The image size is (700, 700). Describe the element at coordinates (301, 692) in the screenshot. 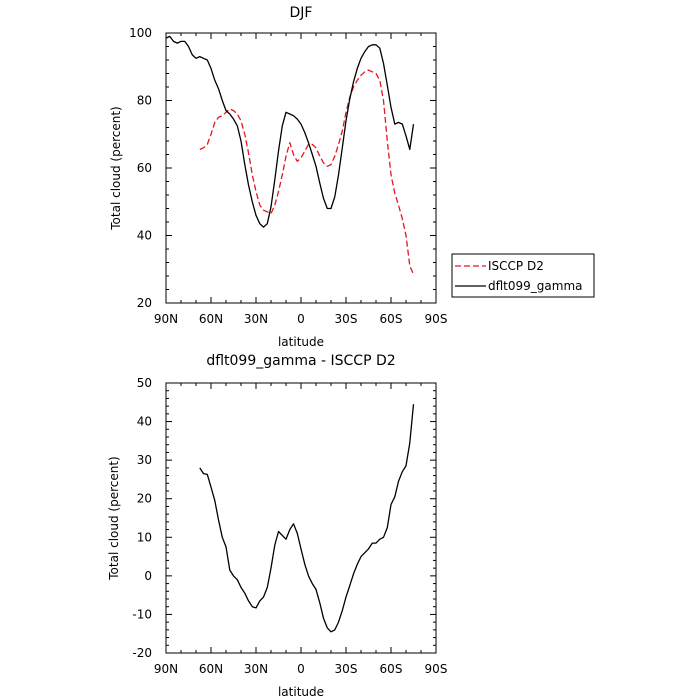

I see `difference-x-axis-label: latitude` at that location.